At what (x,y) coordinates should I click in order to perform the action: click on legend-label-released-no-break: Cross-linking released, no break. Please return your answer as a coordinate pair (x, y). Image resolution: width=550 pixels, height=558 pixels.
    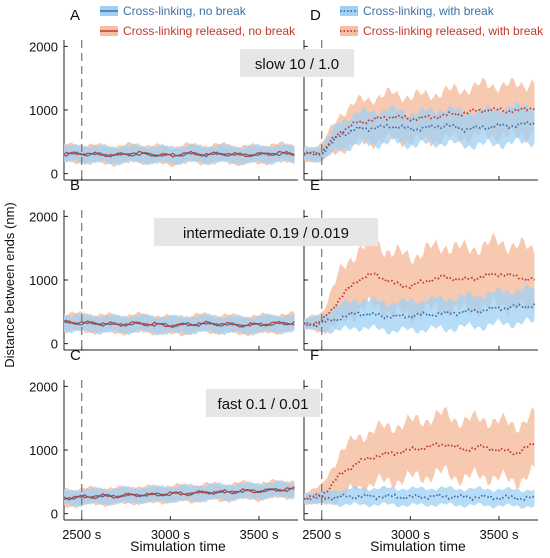
    Looking at the image, I should click on (209, 31).